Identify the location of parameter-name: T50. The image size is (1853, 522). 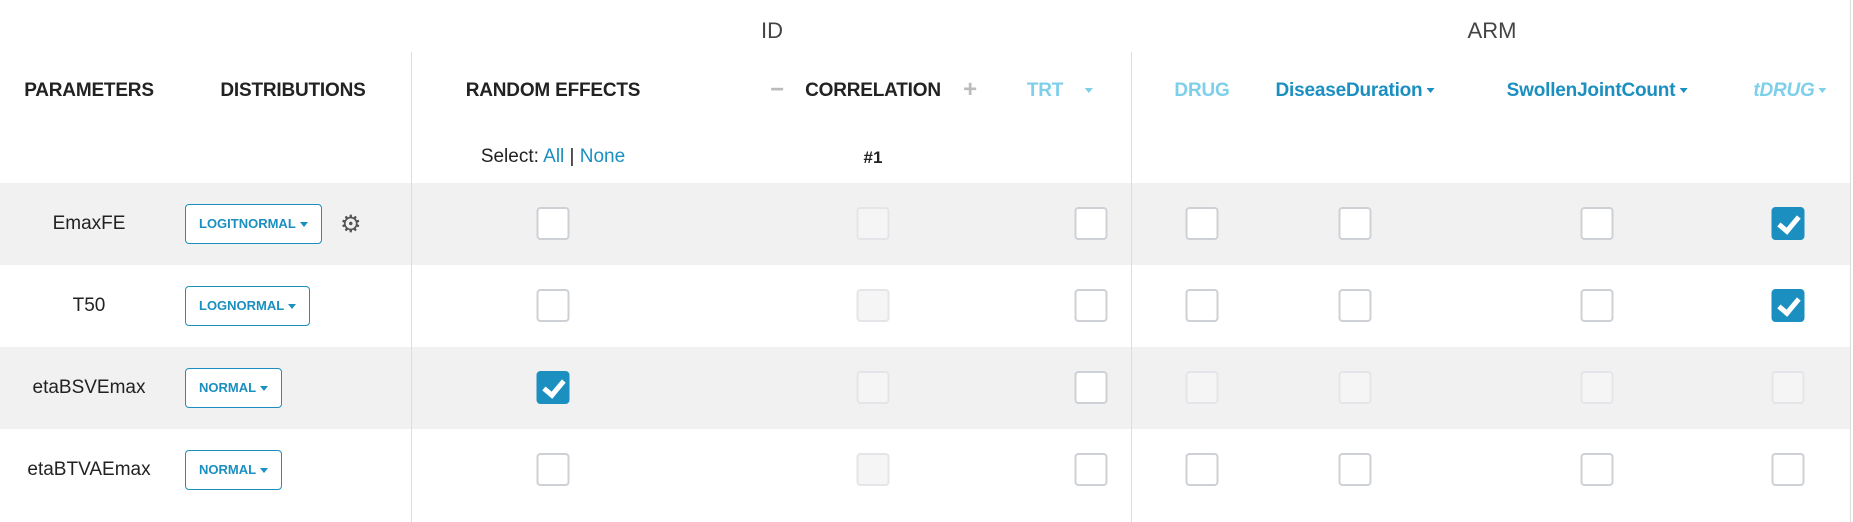
(89, 305).